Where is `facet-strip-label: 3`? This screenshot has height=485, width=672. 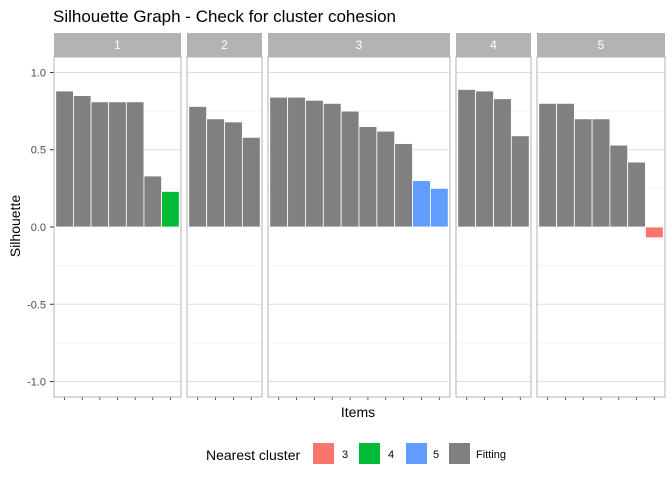 facet-strip-label: 3 is located at coordinates (359, 45).